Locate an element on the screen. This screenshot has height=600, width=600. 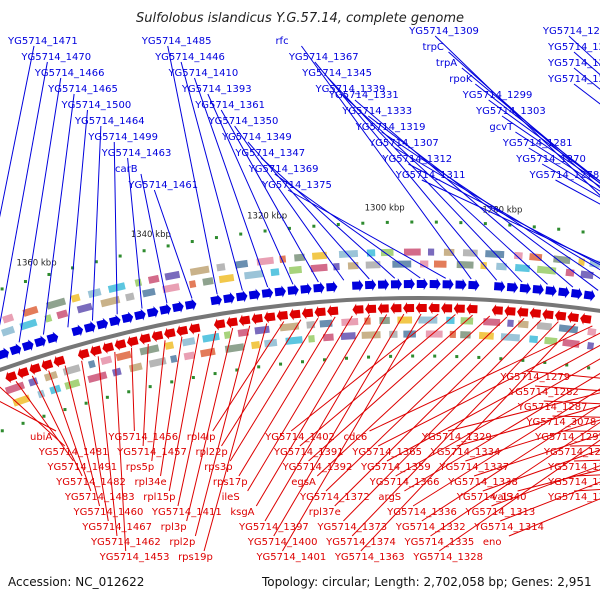
gene-label: YG5714_1268 is located at coordinates (573, 47).